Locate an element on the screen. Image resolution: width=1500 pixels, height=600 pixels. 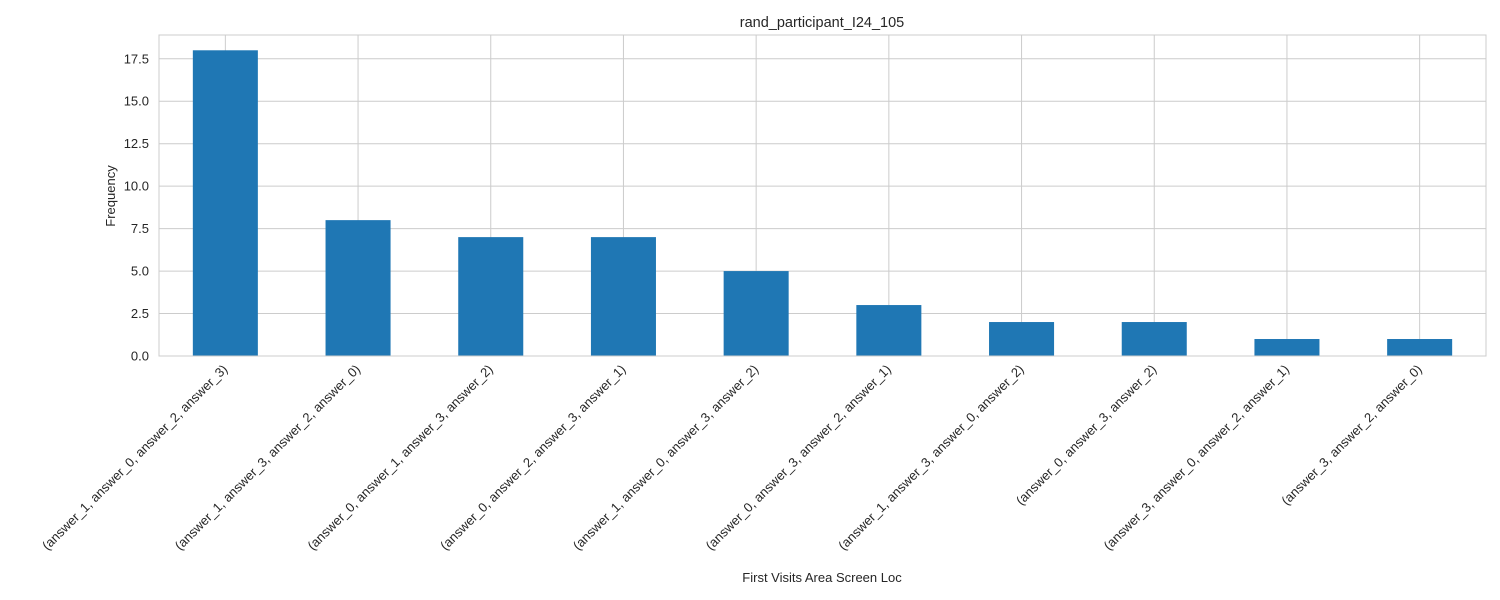
y-tick-label: 7.5 is located at coordinates (140, 228).